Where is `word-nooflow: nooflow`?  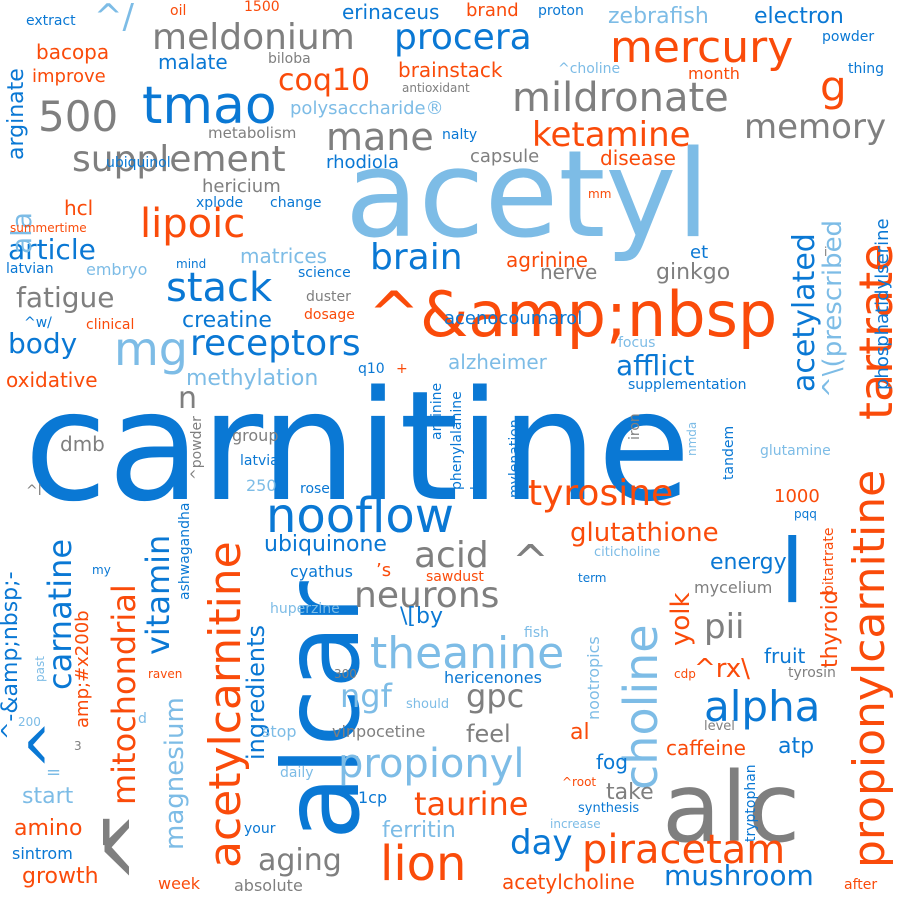
word-nooflow: nooflow is located at coordinates (360, 516).